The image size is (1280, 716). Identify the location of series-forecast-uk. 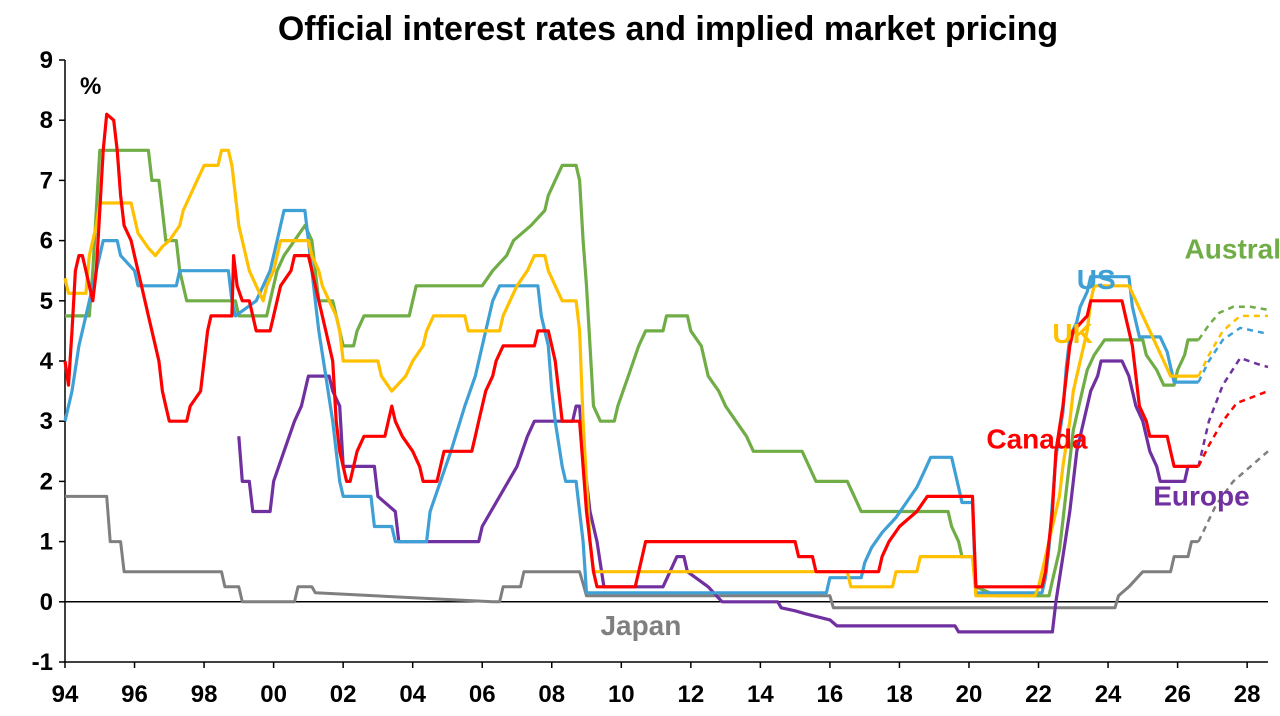
(1232, 345).